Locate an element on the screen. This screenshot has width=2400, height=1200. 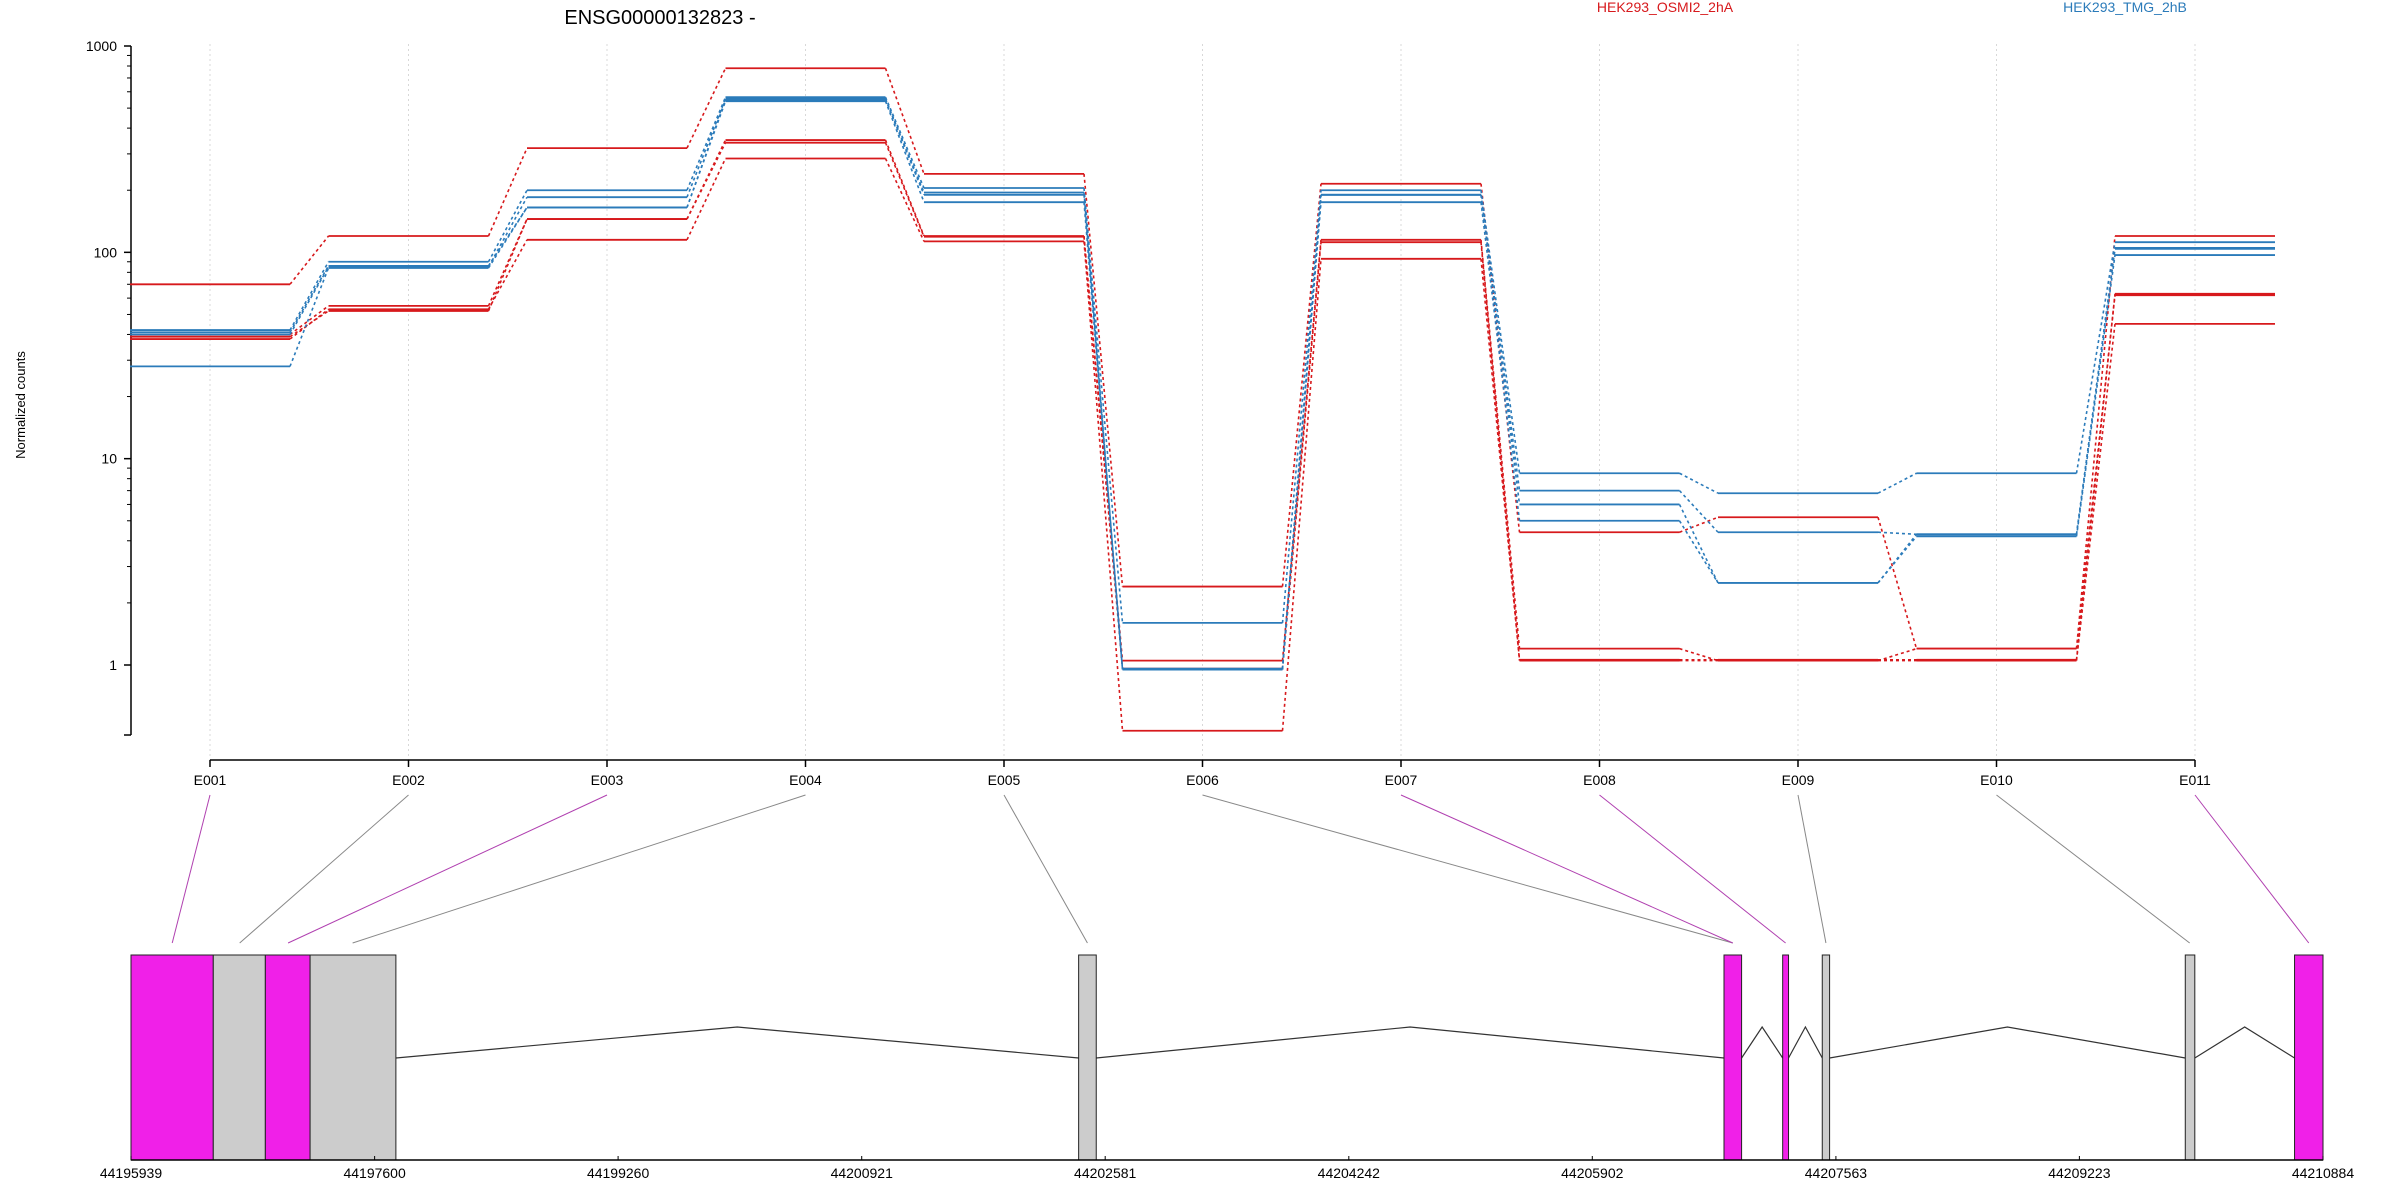
coord-tick-label: 44202581 is located at coordinates (1105, 1173).